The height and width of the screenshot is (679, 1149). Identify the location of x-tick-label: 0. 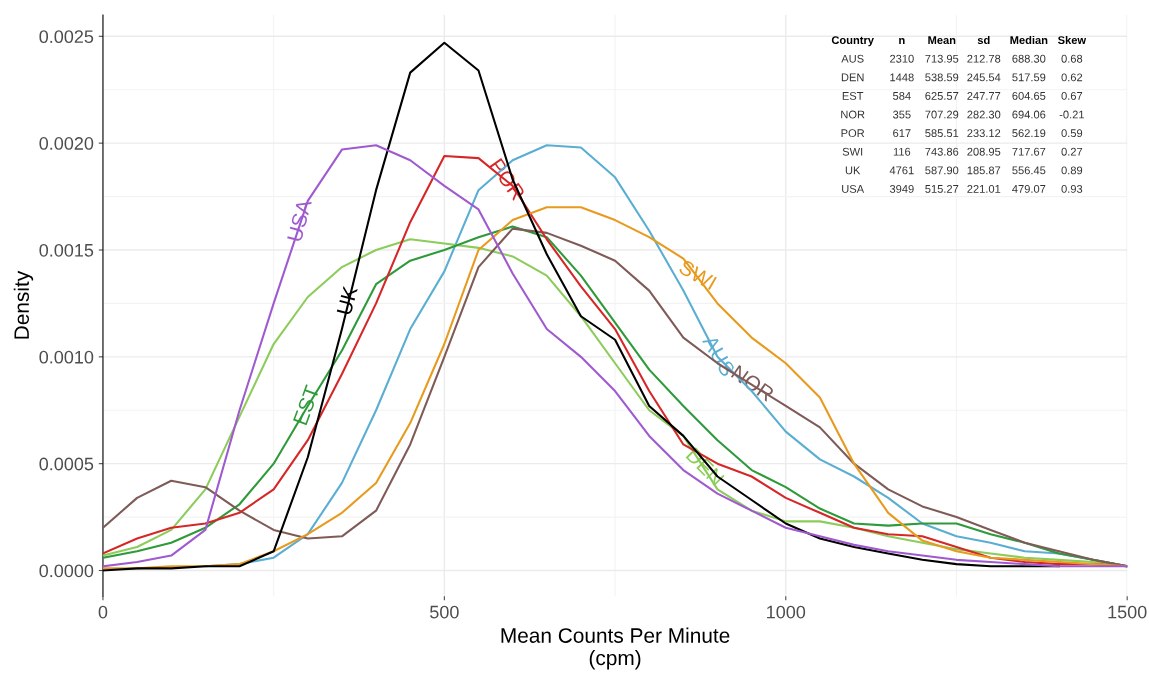
(103, 612).